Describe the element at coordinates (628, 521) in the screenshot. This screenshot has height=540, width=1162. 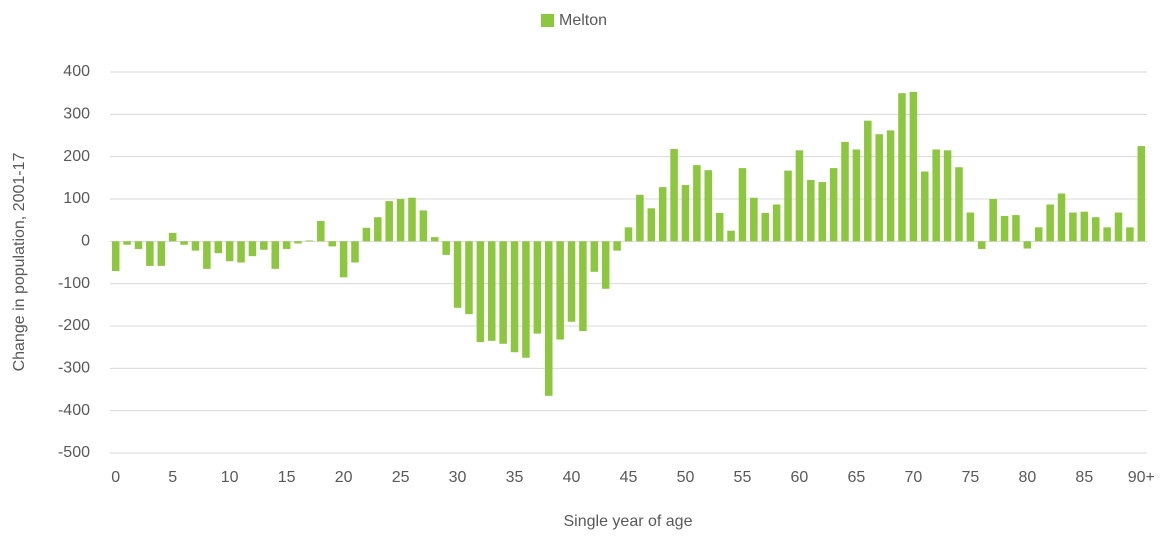
I see `x-axis-label: Single year of age` at that location.